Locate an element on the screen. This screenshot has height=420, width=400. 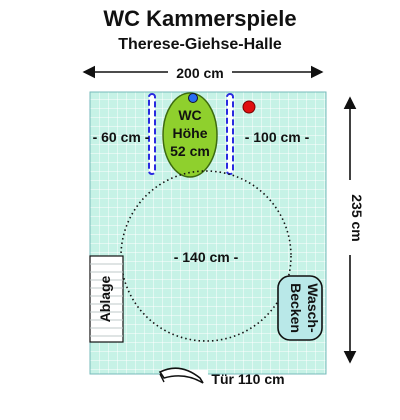
shelf: Ablage is located at coordinates (106, 299).